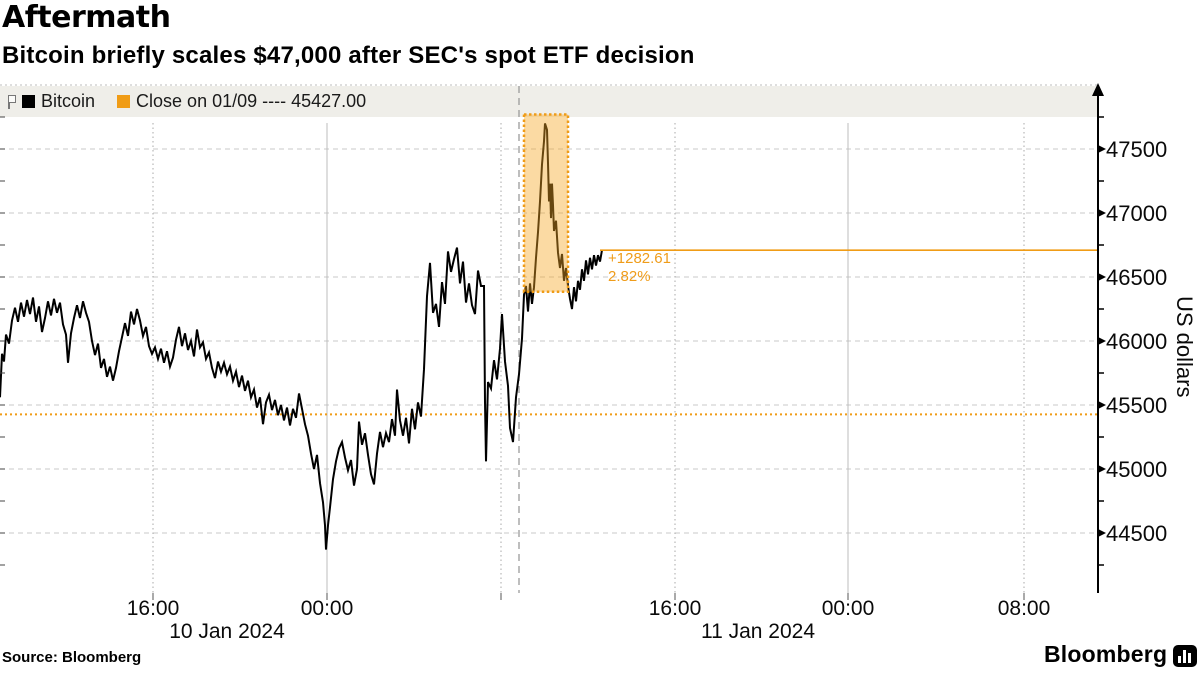 The height and width of the screenshot is (675, 1200). I want to click on x-date-label: 10 Jan 2024, so click(227, 631).